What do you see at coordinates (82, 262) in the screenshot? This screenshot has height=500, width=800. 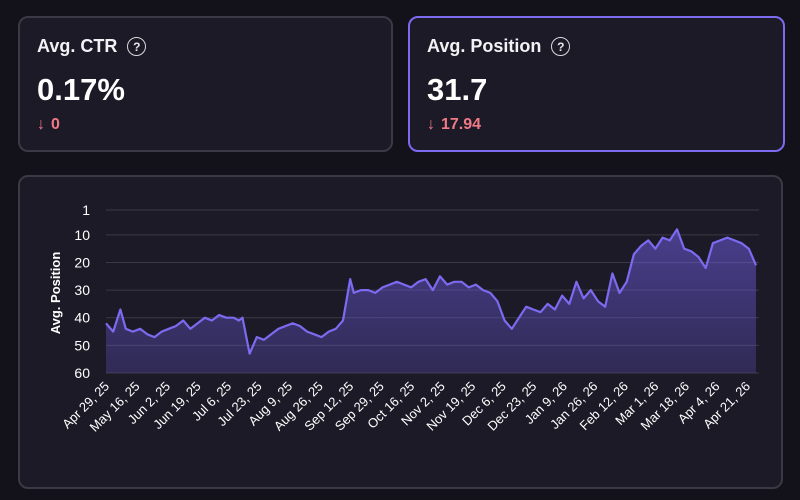 I see `y-tick-label: 20` at bounding box center [82, 262].